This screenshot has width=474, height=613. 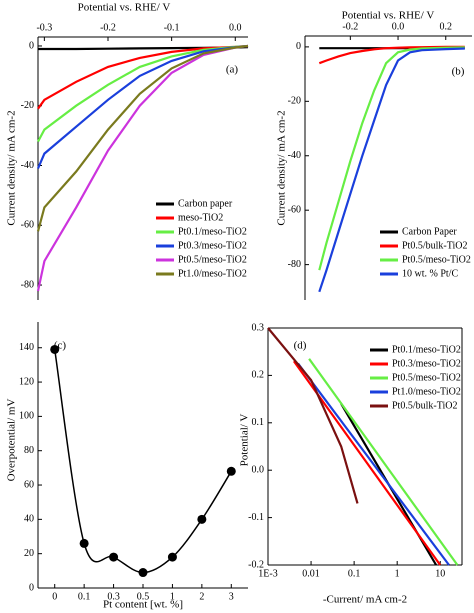 I want to click on y-axis-title: Overpotential/ mV, so click(x=12, y=440).